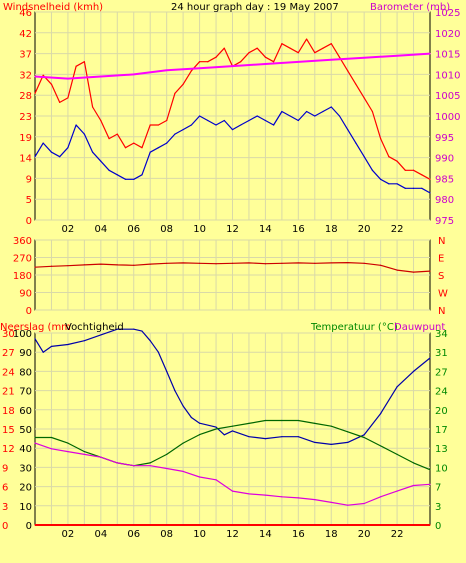 This screenshot has width=466, height=563. Describe the element at coordinates (441, 468) in the screenshot. I see `temperature-tick-label: 10` at that location.